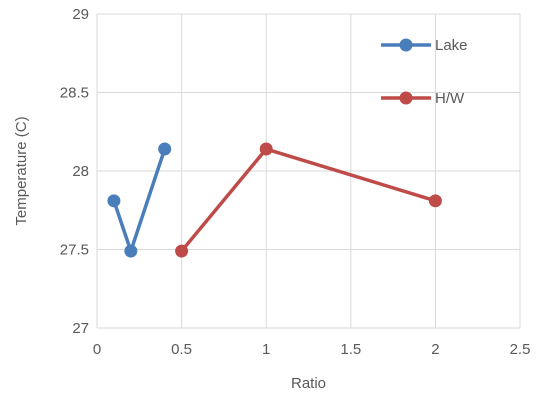  I want to click on x-tick-label: 0.5, so click(181, 349).